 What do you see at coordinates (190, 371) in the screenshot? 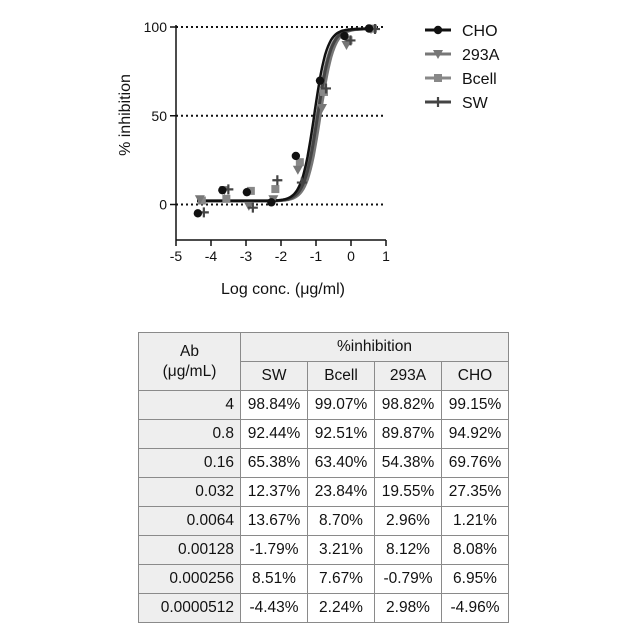
I see `ab-header-unit: (μg/mL)` at bounding box center [190, 371].